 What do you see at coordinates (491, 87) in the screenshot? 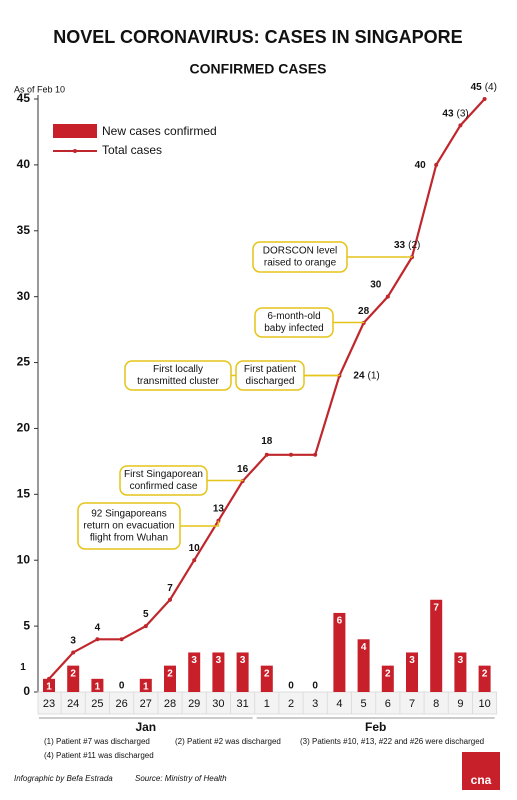
I see `footnote-mark: (4)` at bounding box center [491, 87].